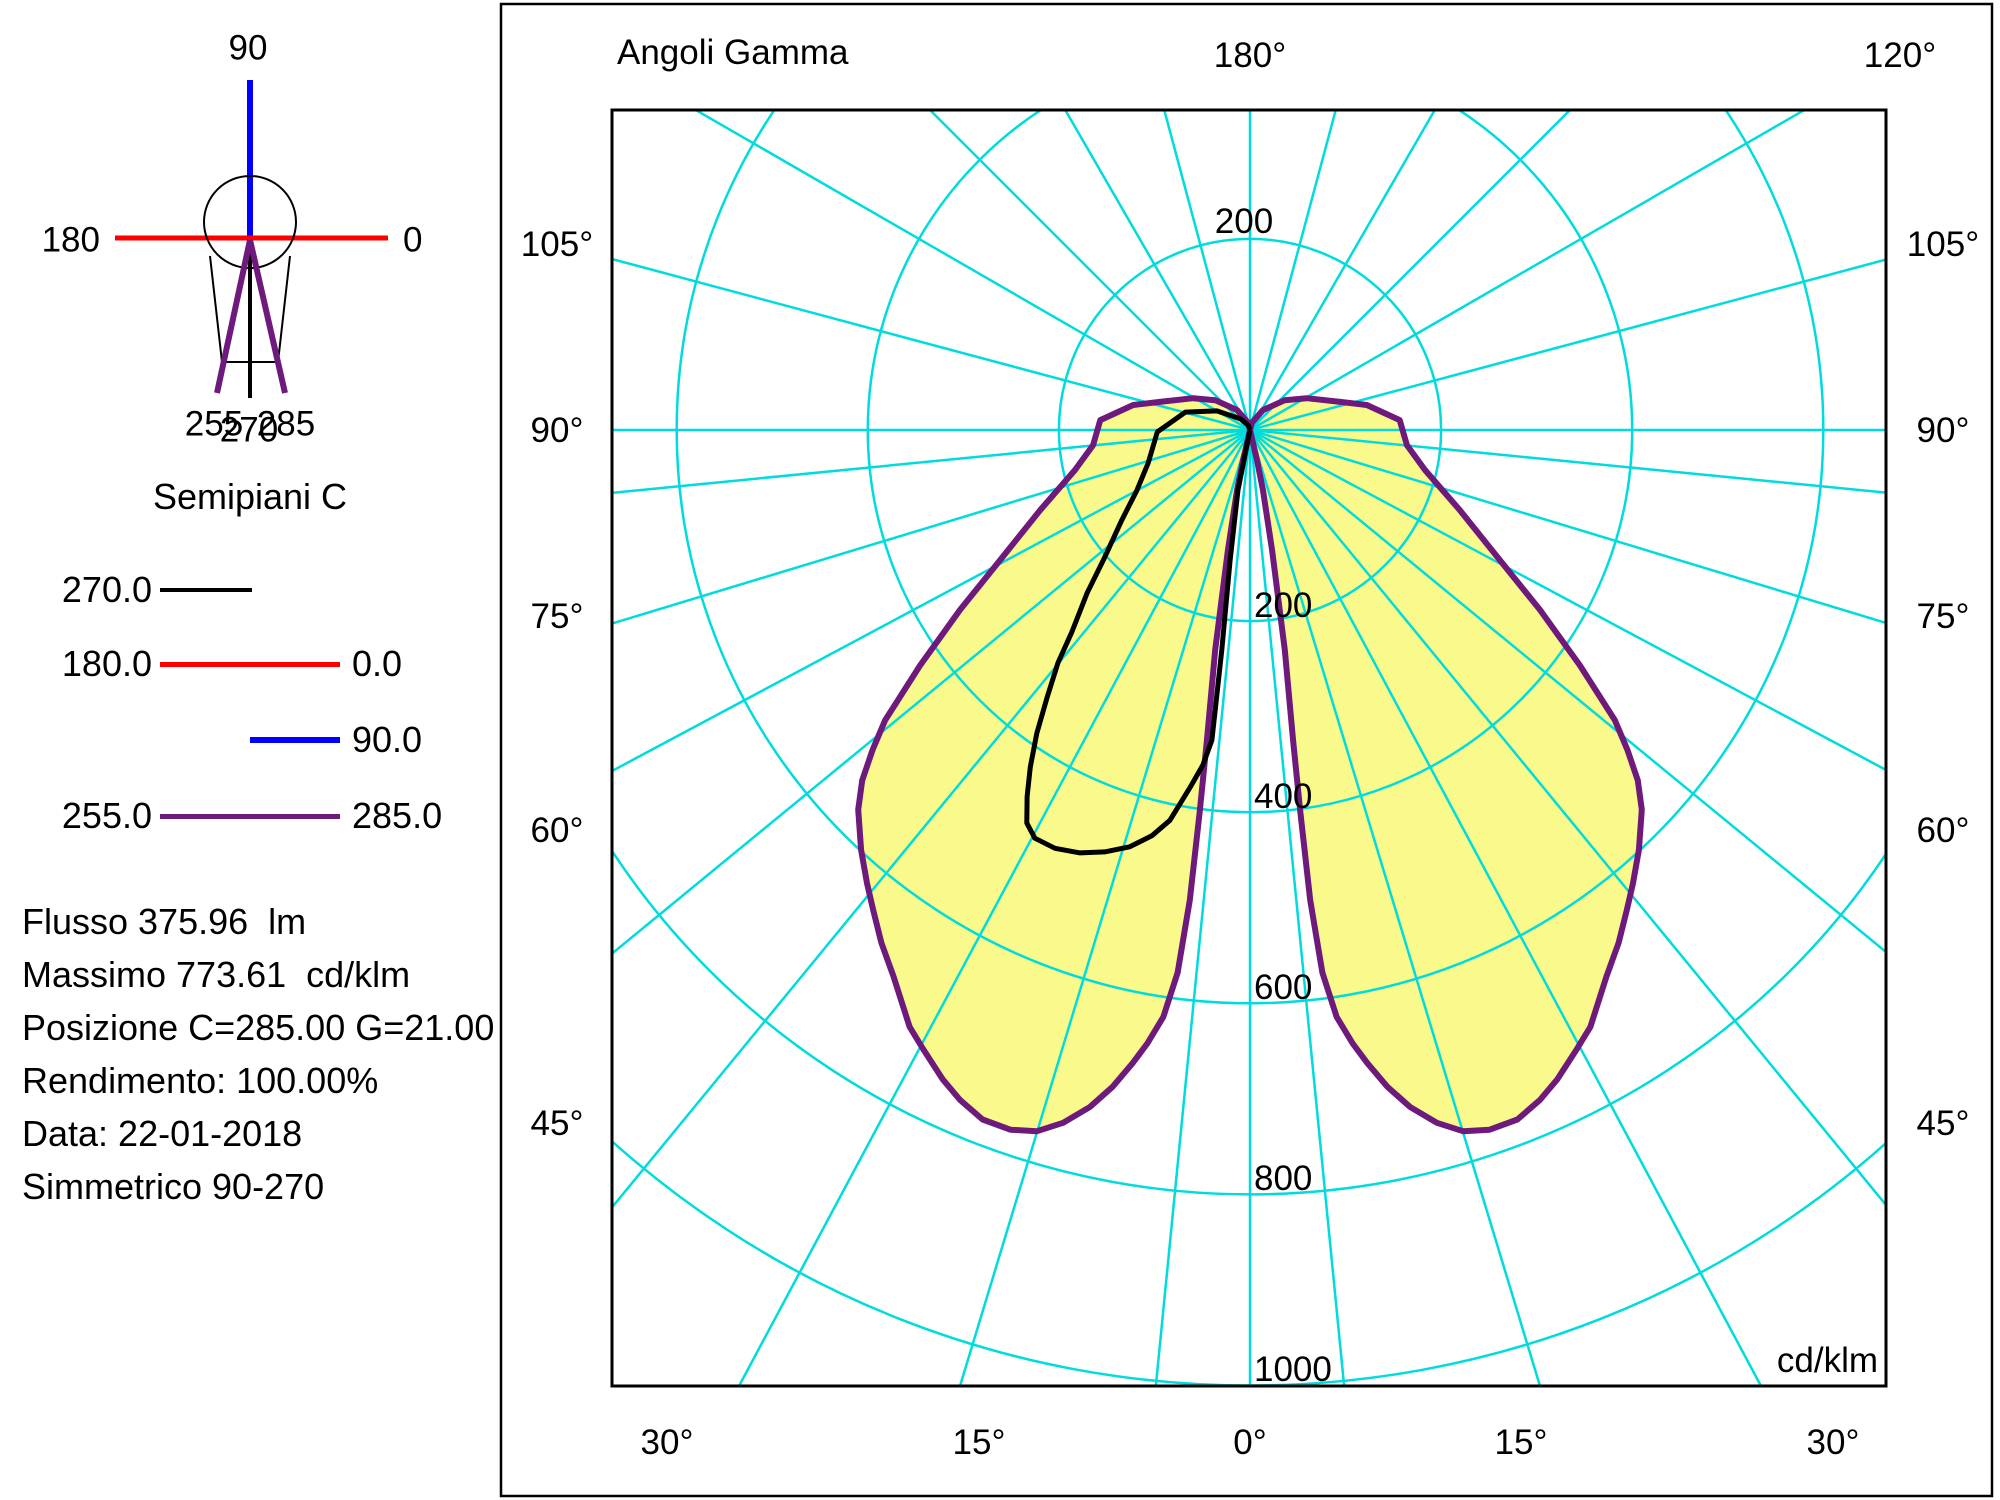 This screenshot has height=1500, width=2000. Describe the element at coordinates (1283, 1178) in the screenshot. I see `radial-value-label: 800` at that location.